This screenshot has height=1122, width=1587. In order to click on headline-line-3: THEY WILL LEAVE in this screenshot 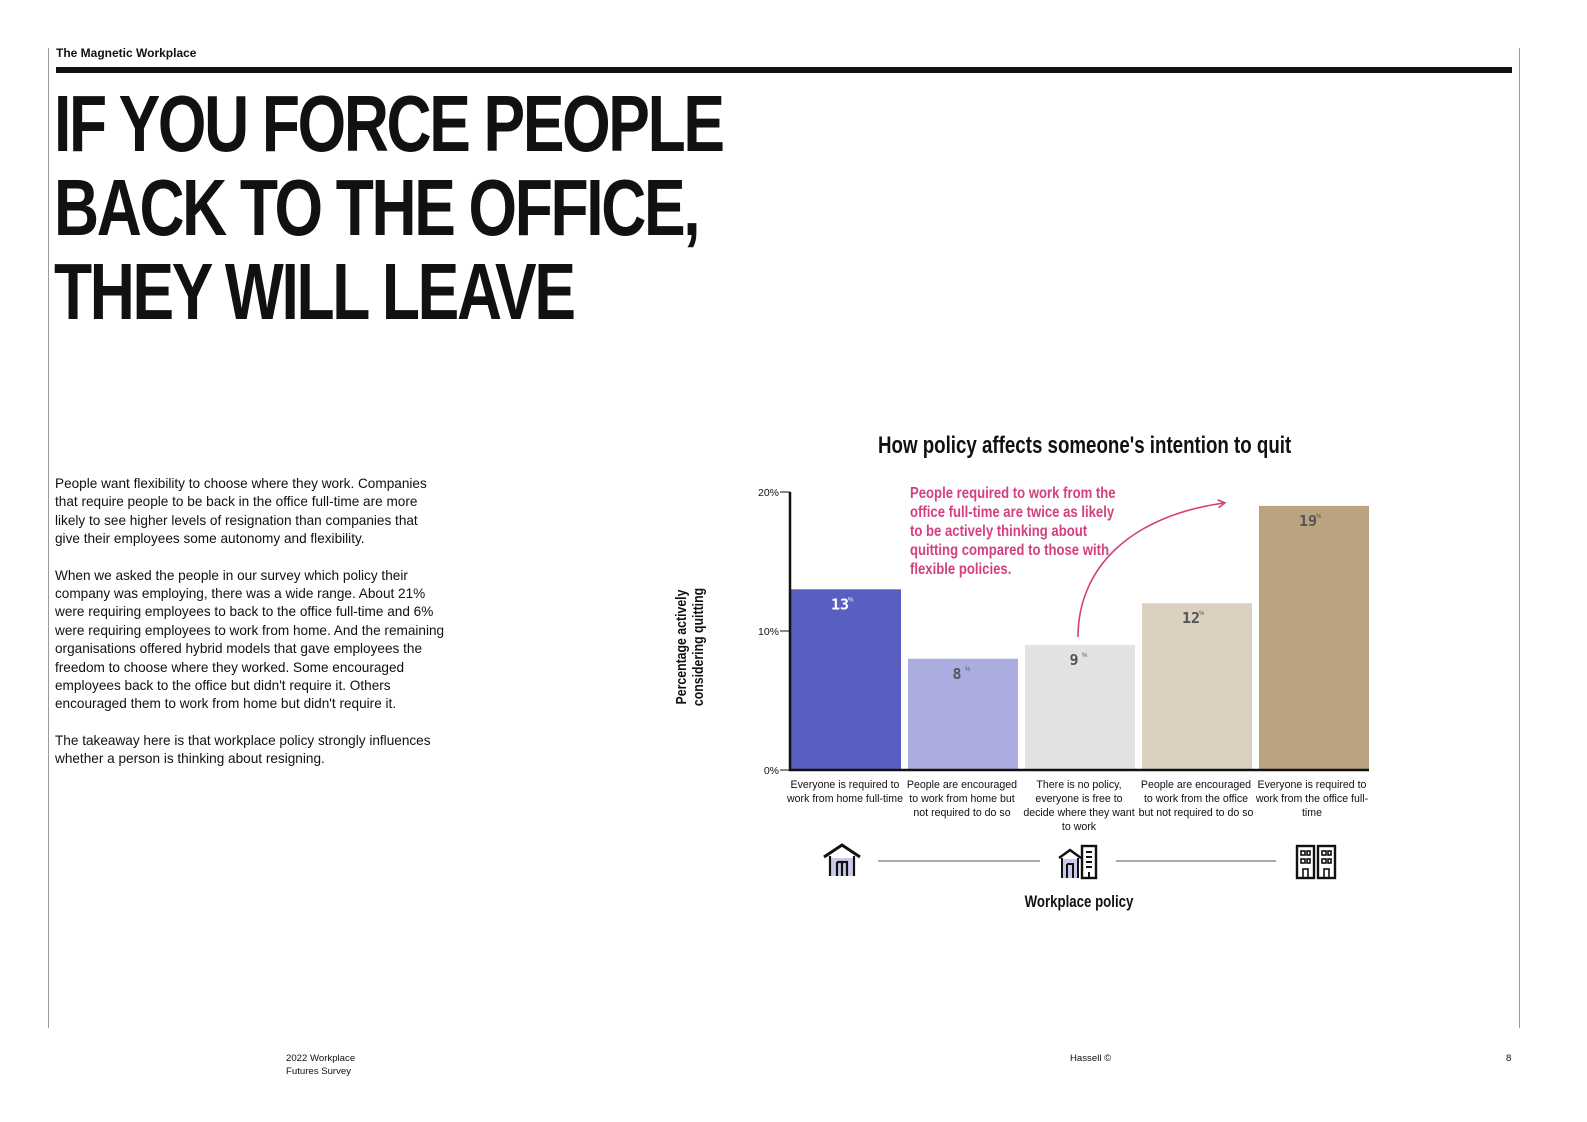, I will do `click(315, 291)`.